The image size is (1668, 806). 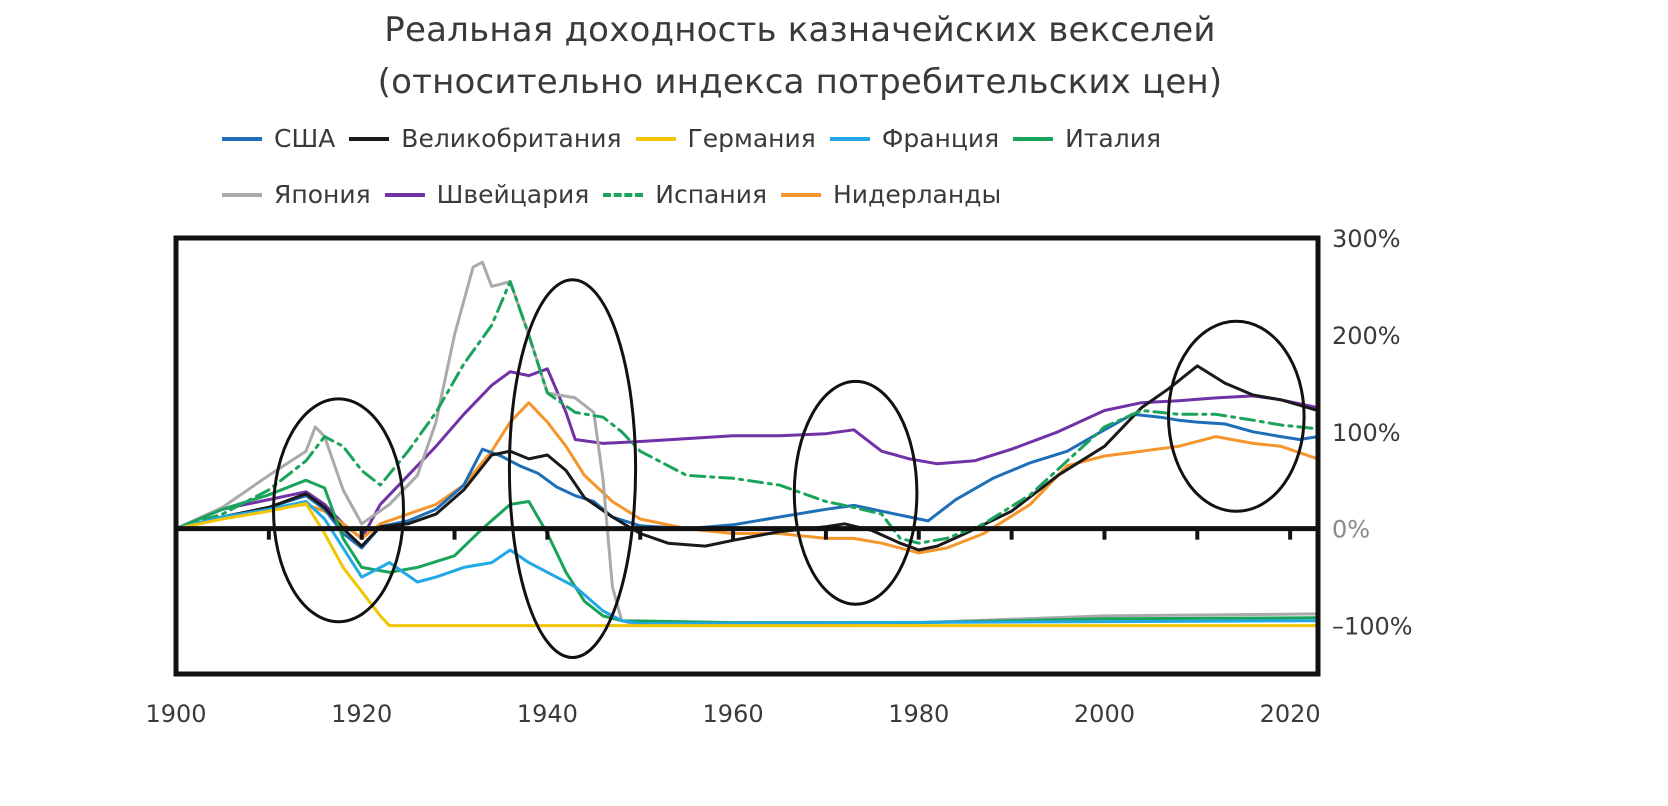 I want to click on legend-row-1: США Великобритания Германия Франция Италия, so click(x=698, y=138).